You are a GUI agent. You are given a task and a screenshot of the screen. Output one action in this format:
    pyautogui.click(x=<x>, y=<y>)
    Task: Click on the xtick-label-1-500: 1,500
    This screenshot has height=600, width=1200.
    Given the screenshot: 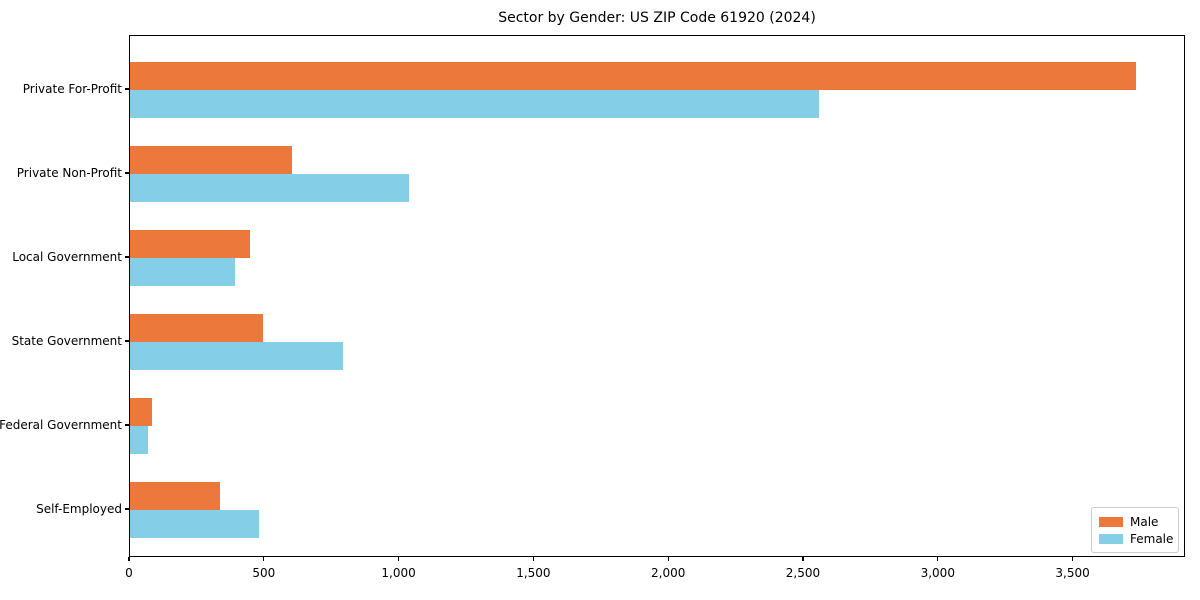 What is the action you would take?
    pyautogui.click(x=533, y=573)
    